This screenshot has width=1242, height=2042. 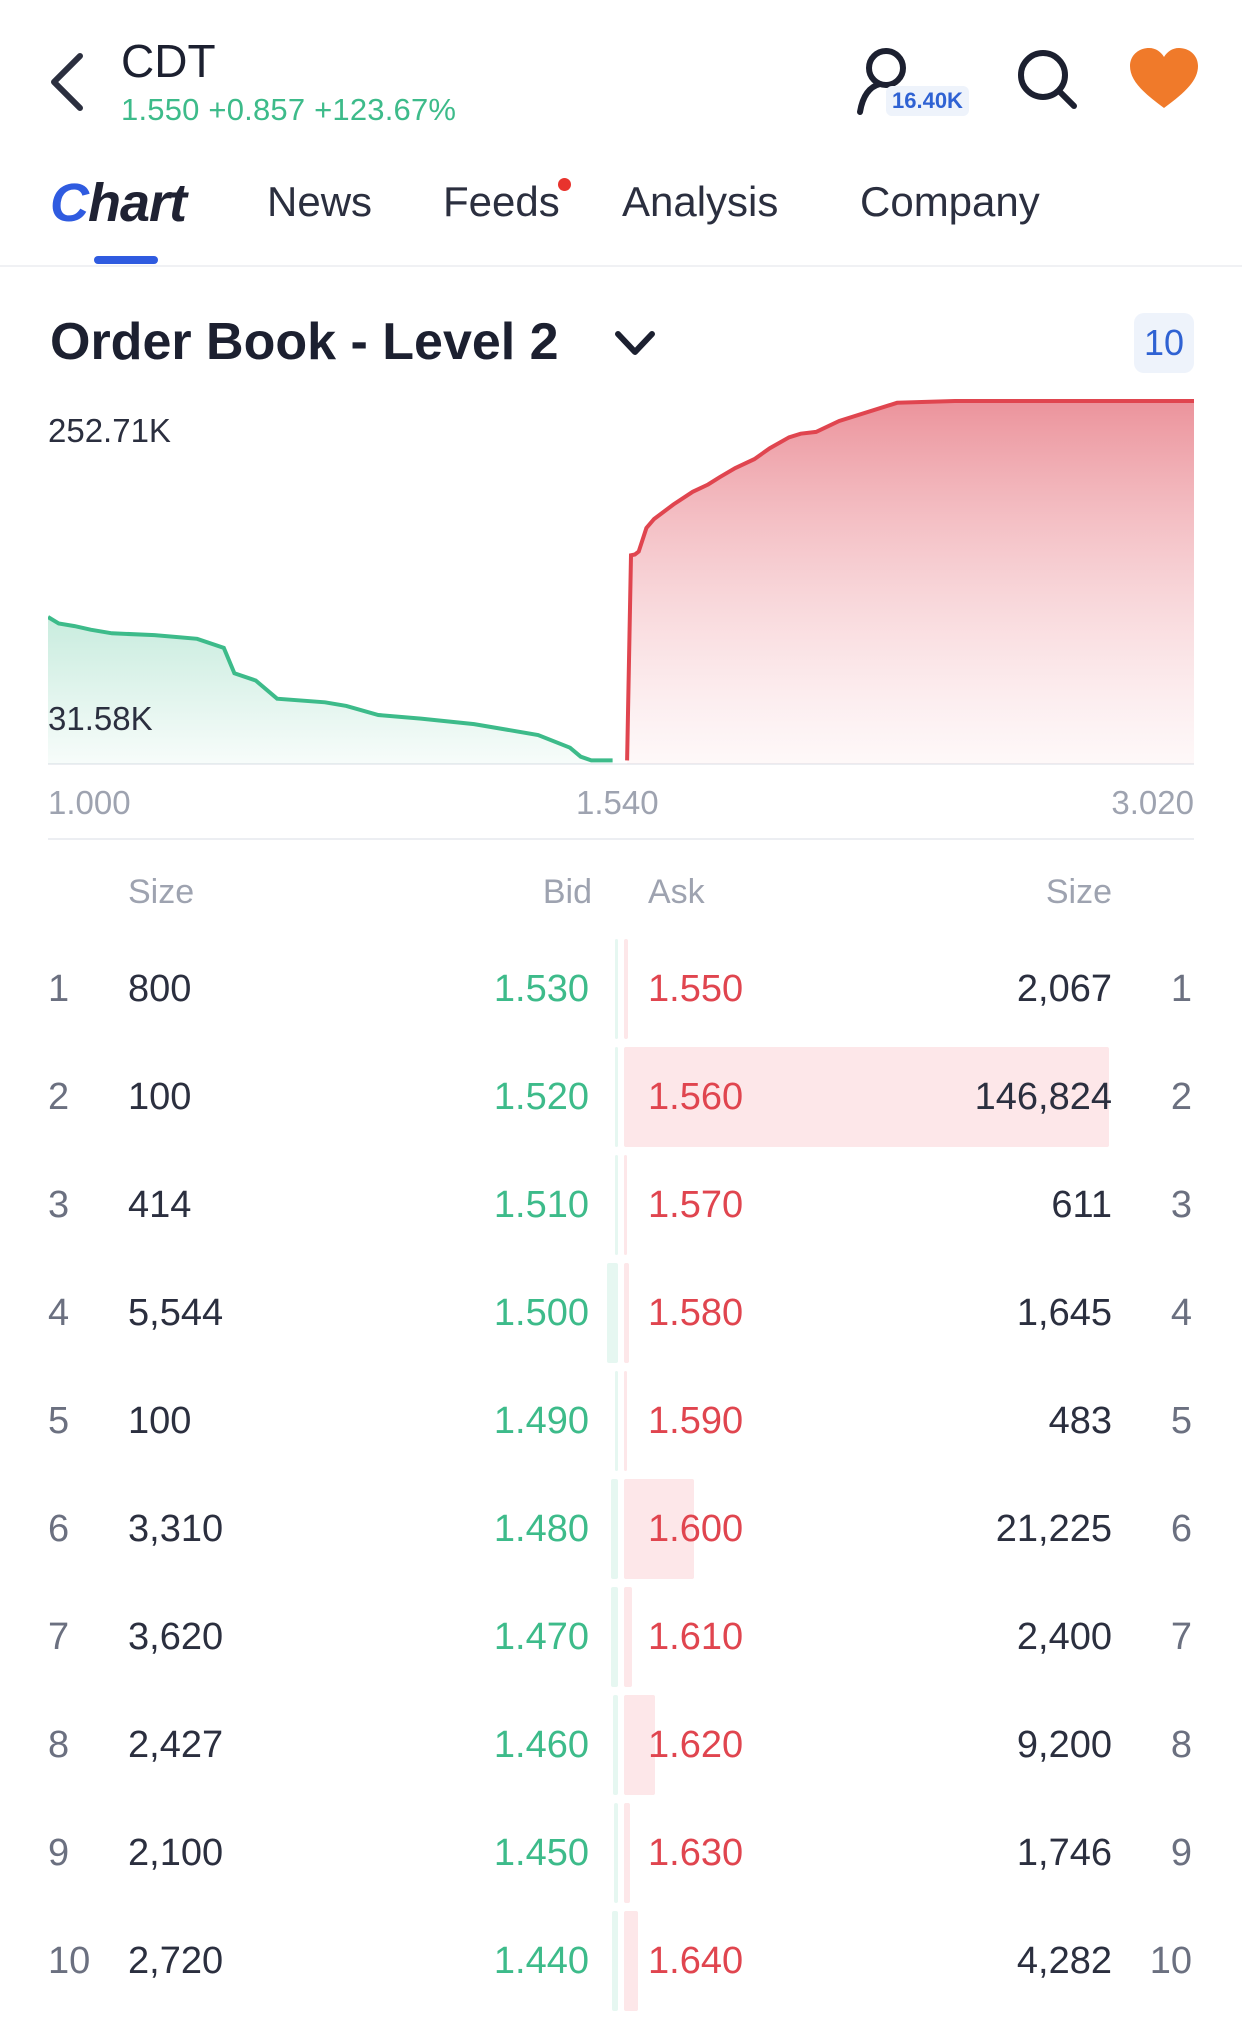 I want to click on bid-rank: 2, so click(x=59, y=1097).